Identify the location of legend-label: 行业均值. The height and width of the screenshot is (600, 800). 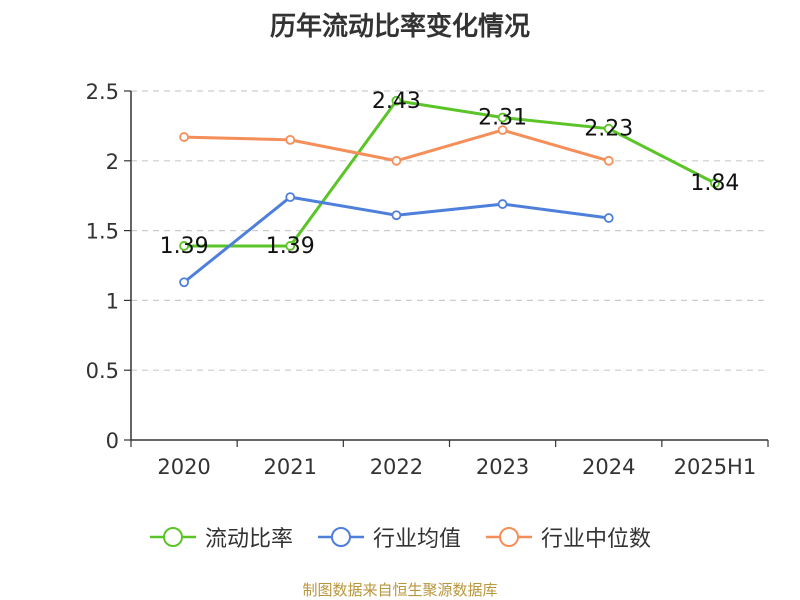
(416, 539).